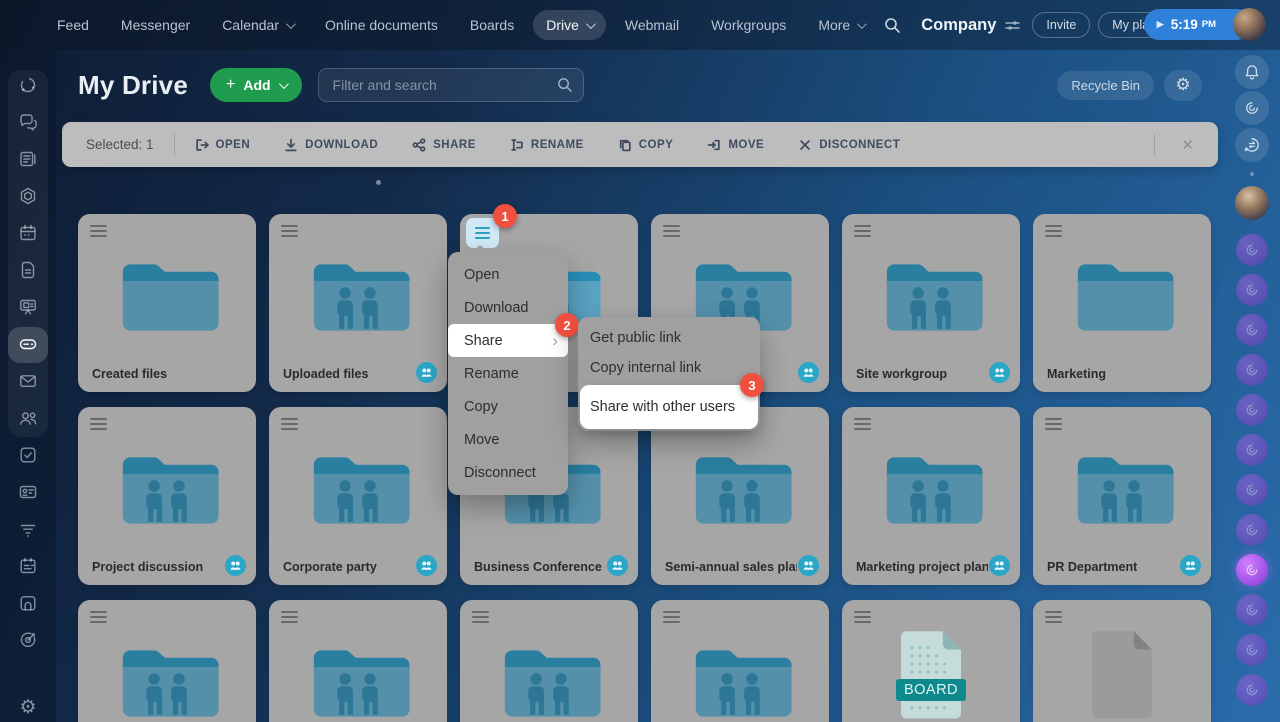  I want to click on tile-marketing: Marketing, so click(1122, 303).